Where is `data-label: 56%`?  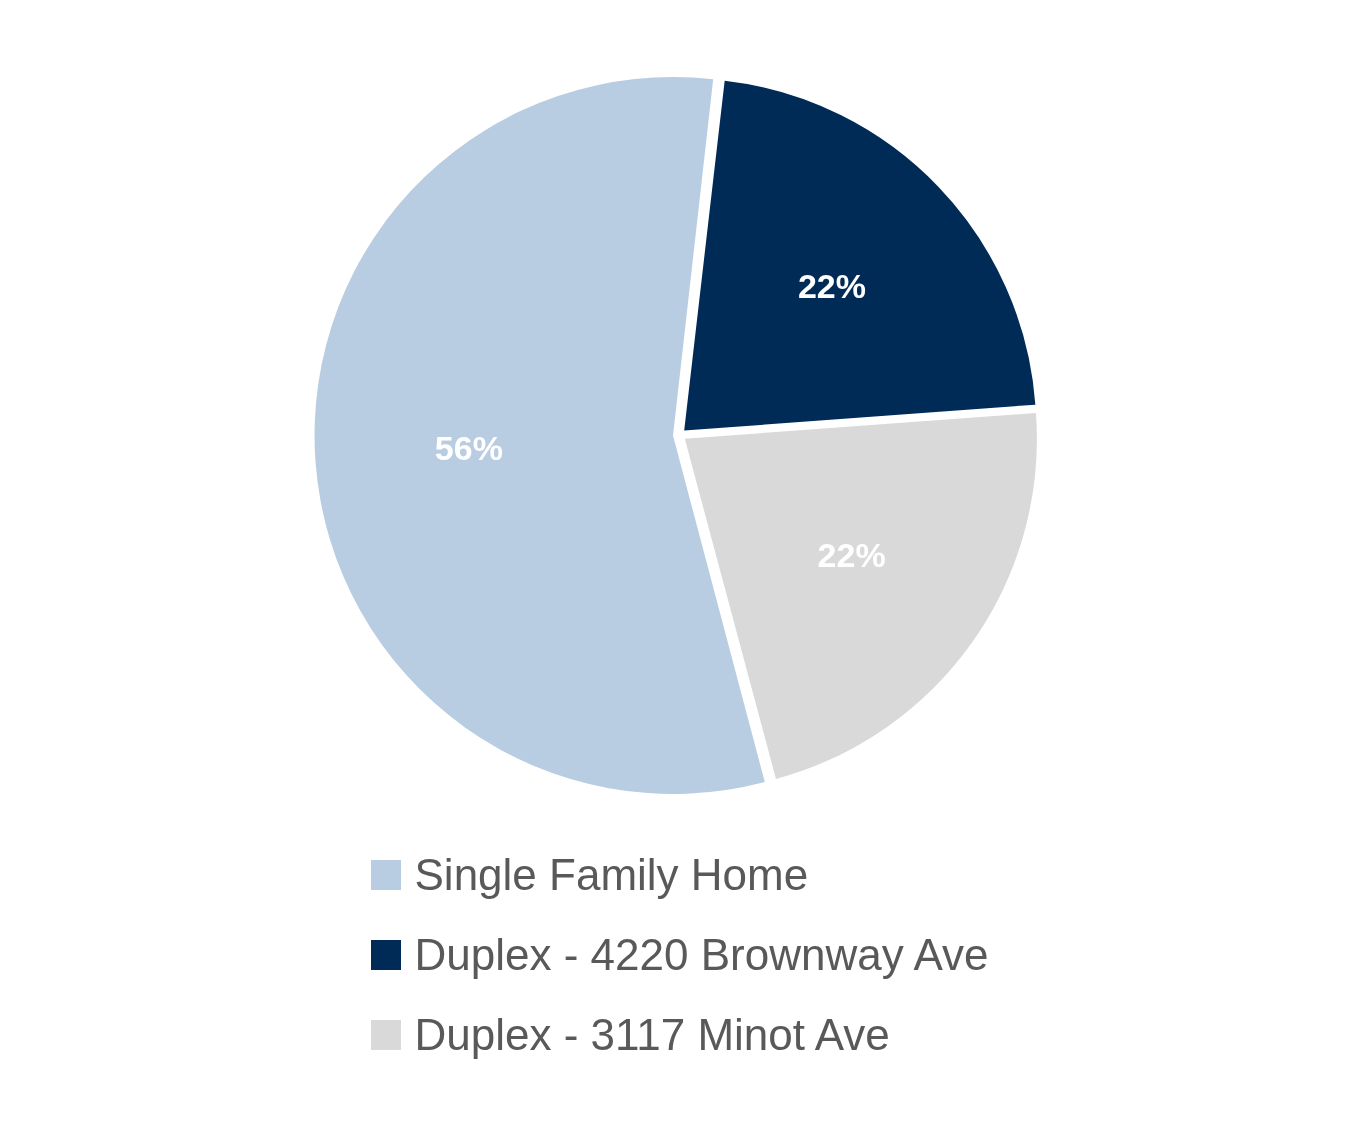 data-label: 56% is located at coordinates (468, 447).